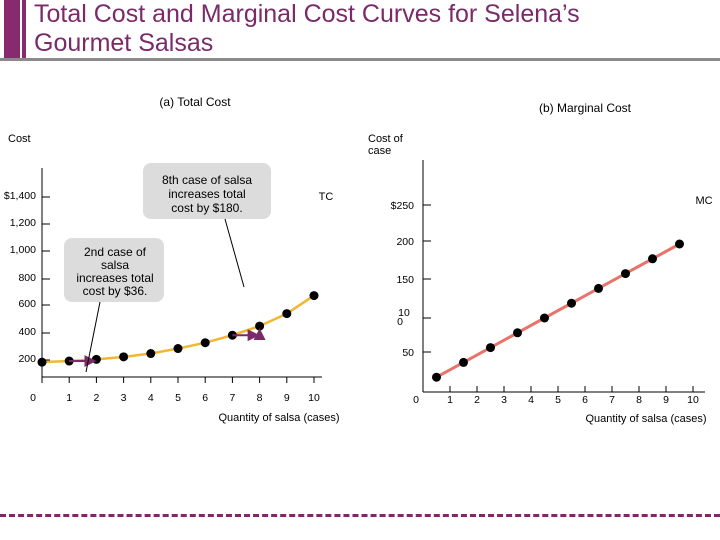 The width and height of the screenshot is (720, 540). What do you see at coordinates (403, 206) in the screenshot?
I see `marginal-cost-y-tick-label: $250` at bounding box center [403, 206].